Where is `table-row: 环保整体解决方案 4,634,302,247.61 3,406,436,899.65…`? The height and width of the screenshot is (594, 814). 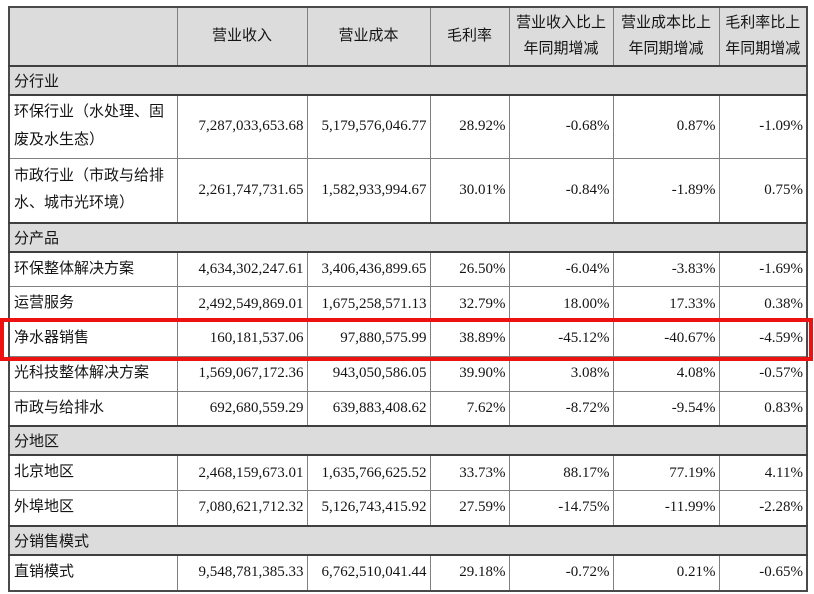 table-row: 环保整体解决方案 4,634,302,247.61 3,406,436,899.65… is located at coordinates (408, 269).